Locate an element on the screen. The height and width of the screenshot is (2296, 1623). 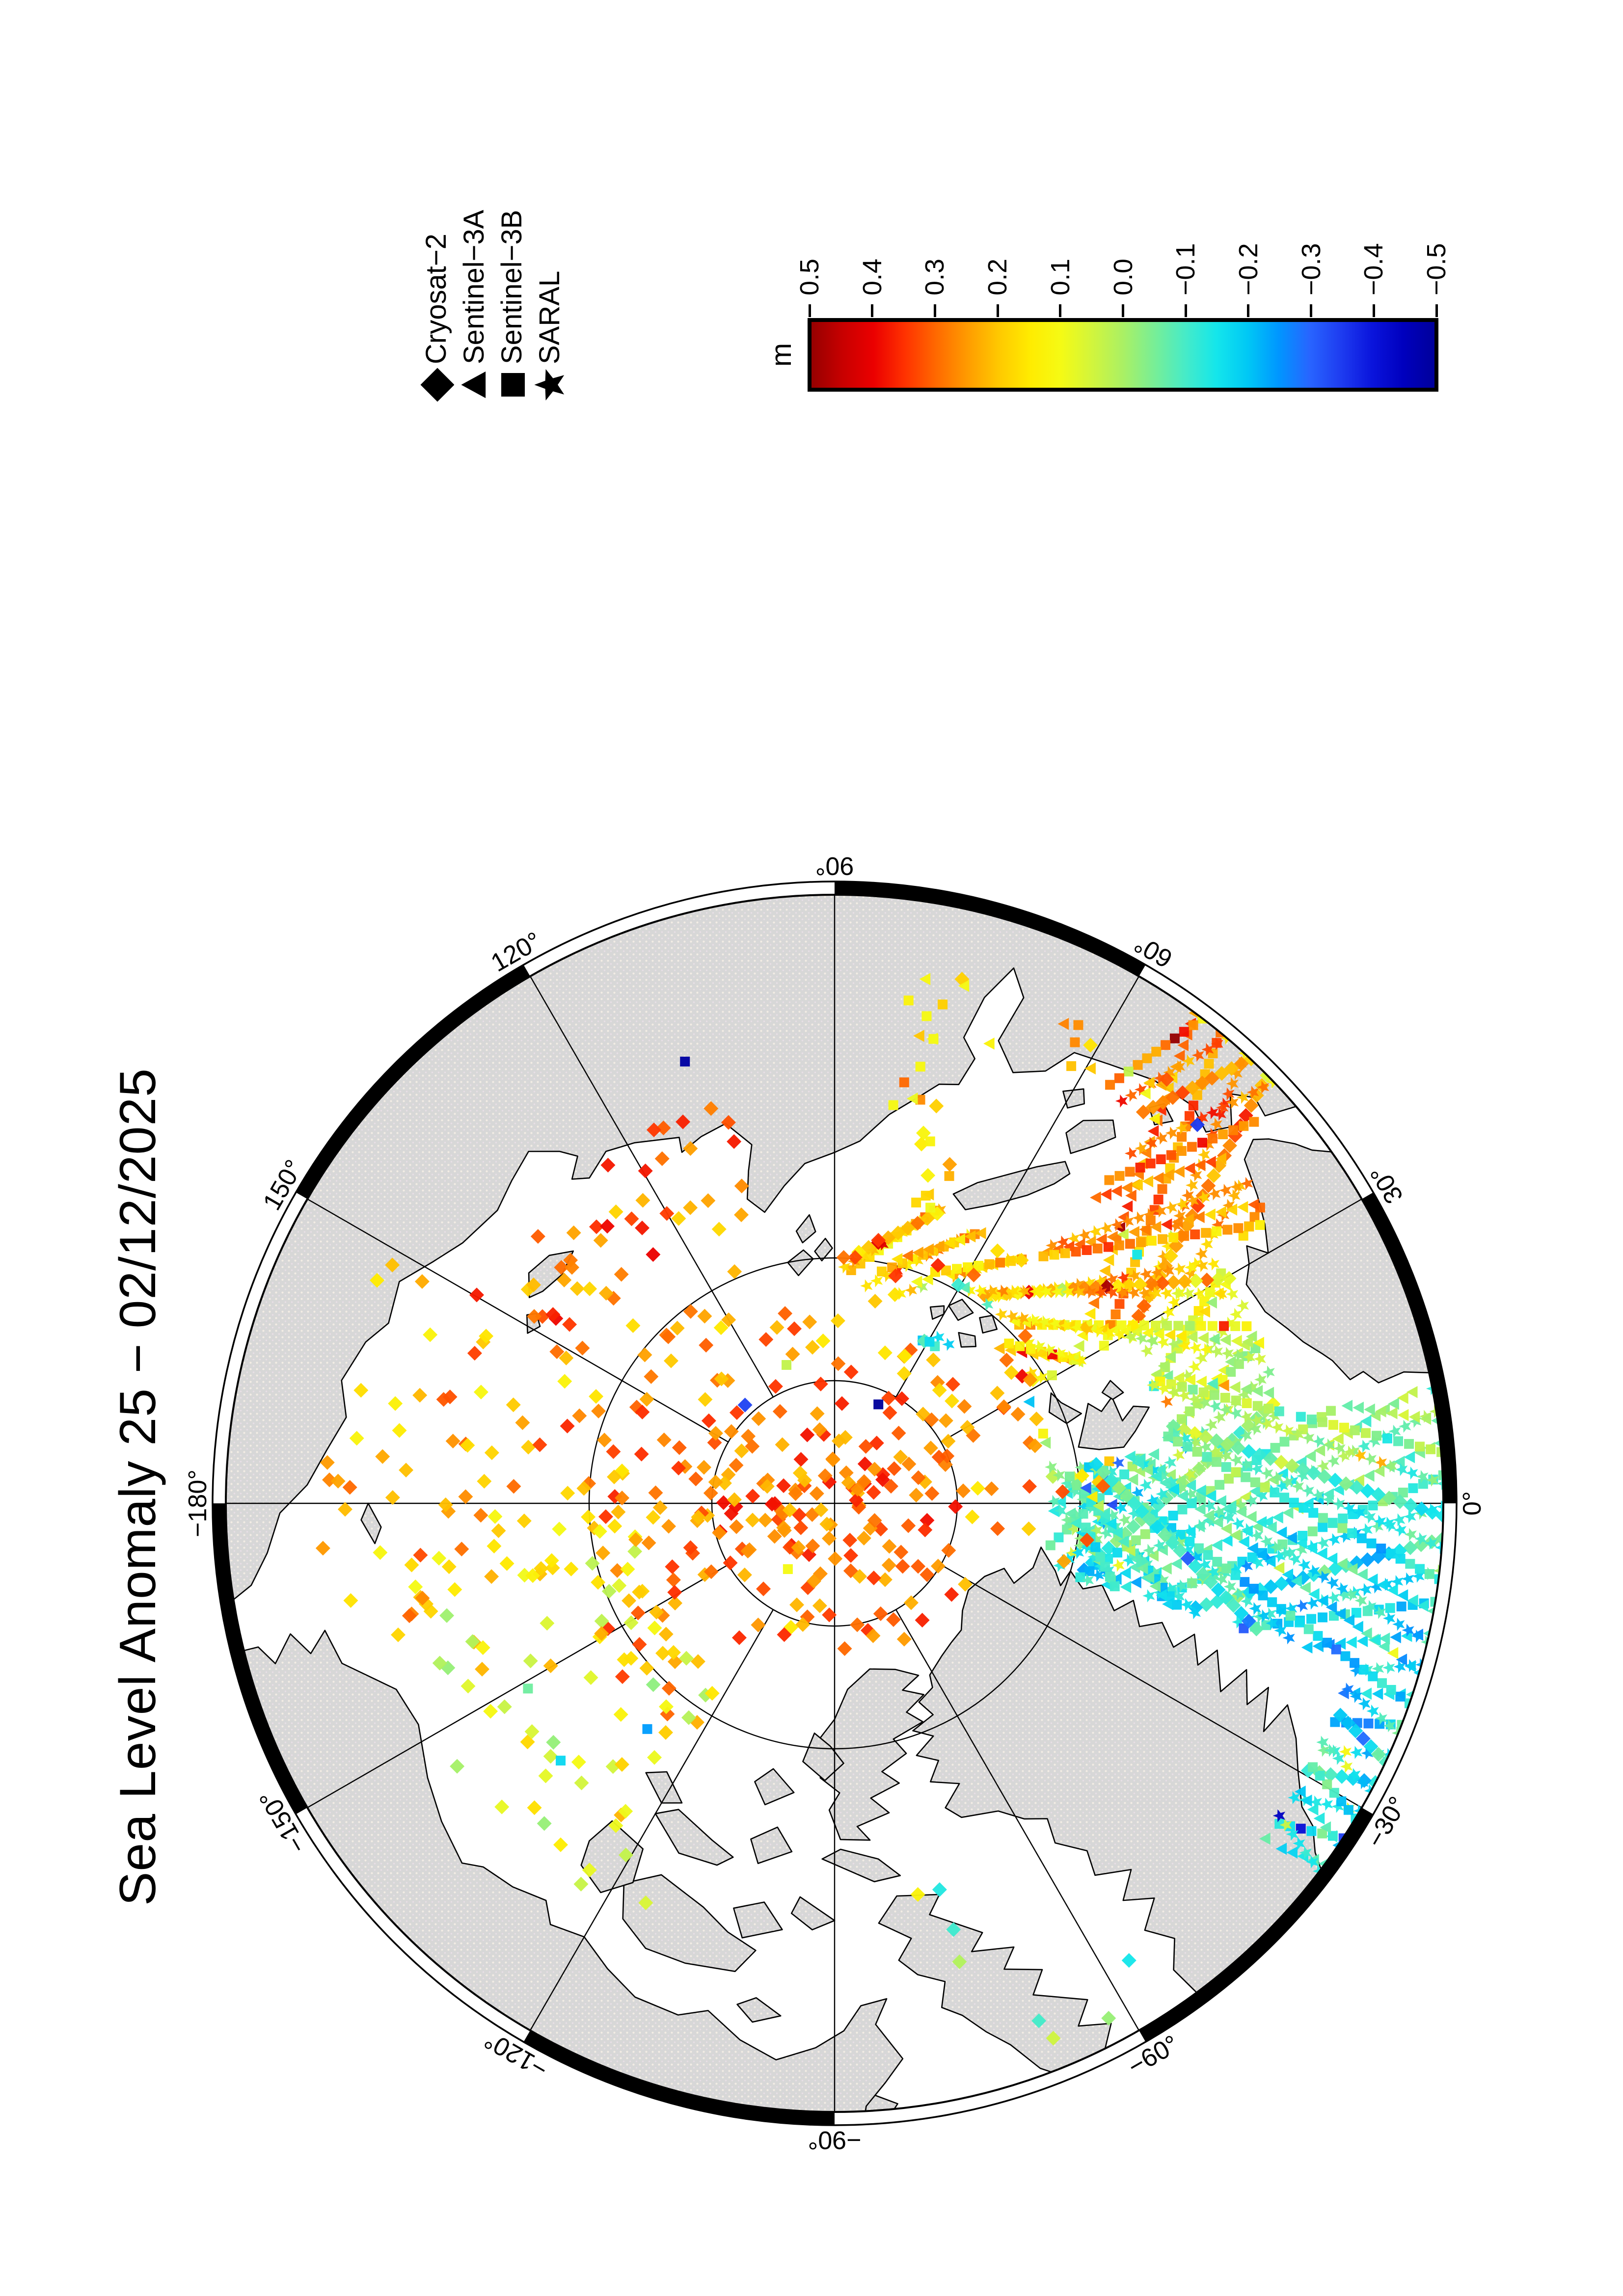
colorbar-tick-label: 0.4 is located at coordinates (872, 276).